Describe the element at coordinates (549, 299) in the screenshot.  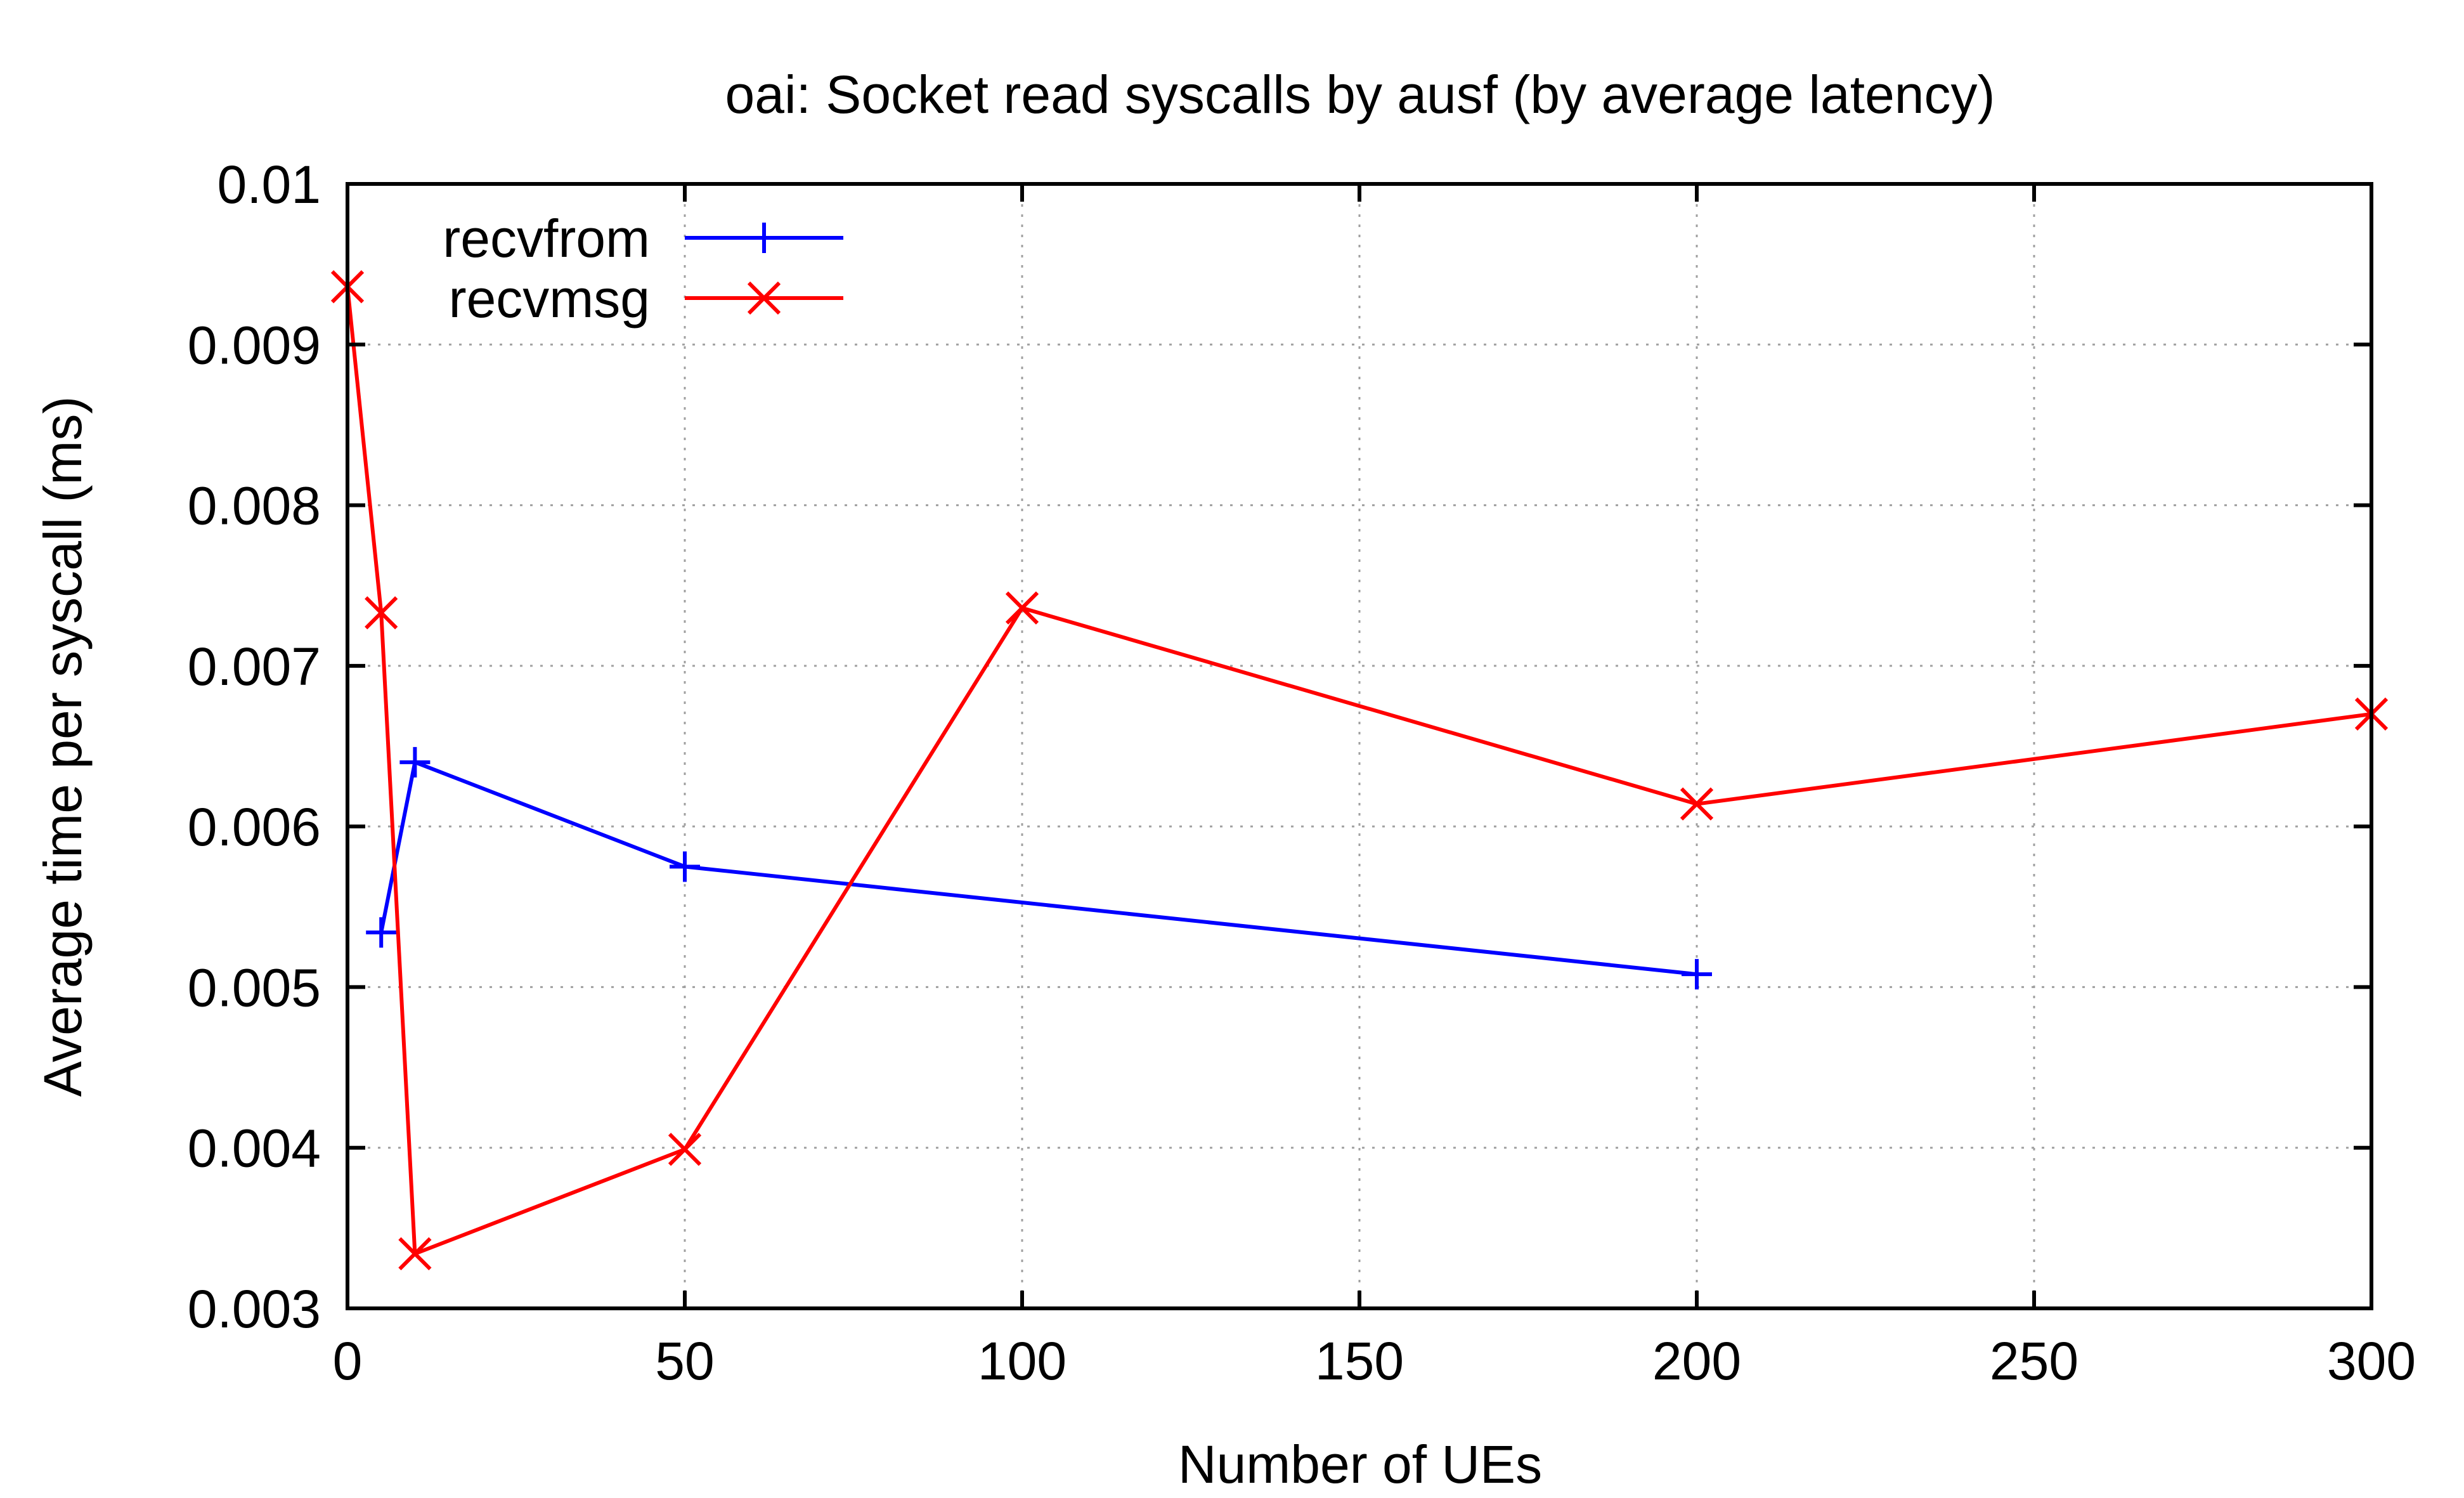
I see `legend-label: recvmsg` at that location.